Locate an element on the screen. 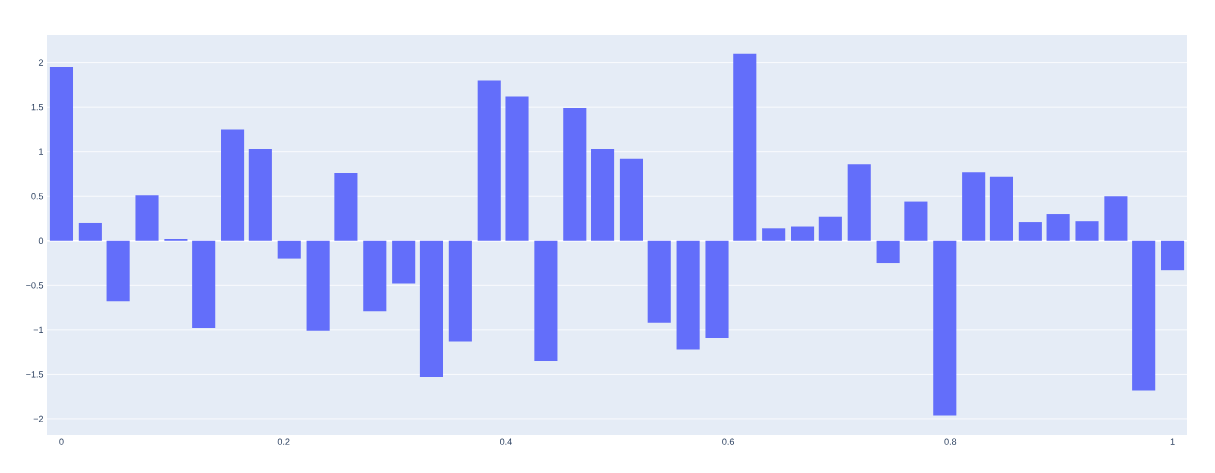 The width and height of the screenshot is (1215, 473). y-tick-label: −1.5 is located at coordinates (35, 374).